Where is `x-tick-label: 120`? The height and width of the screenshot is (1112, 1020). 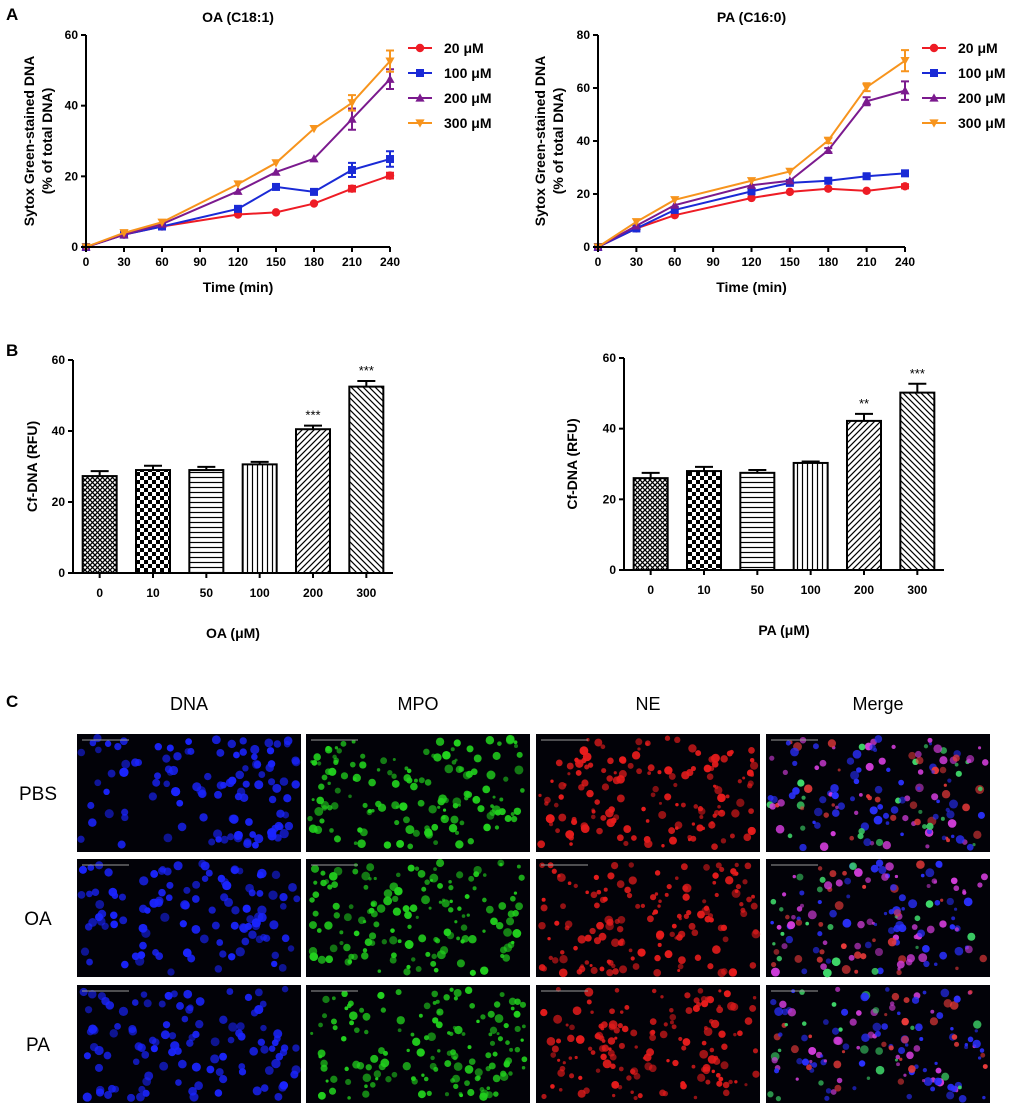
x-tick-label: 120 is located at coordinates (238, 262).